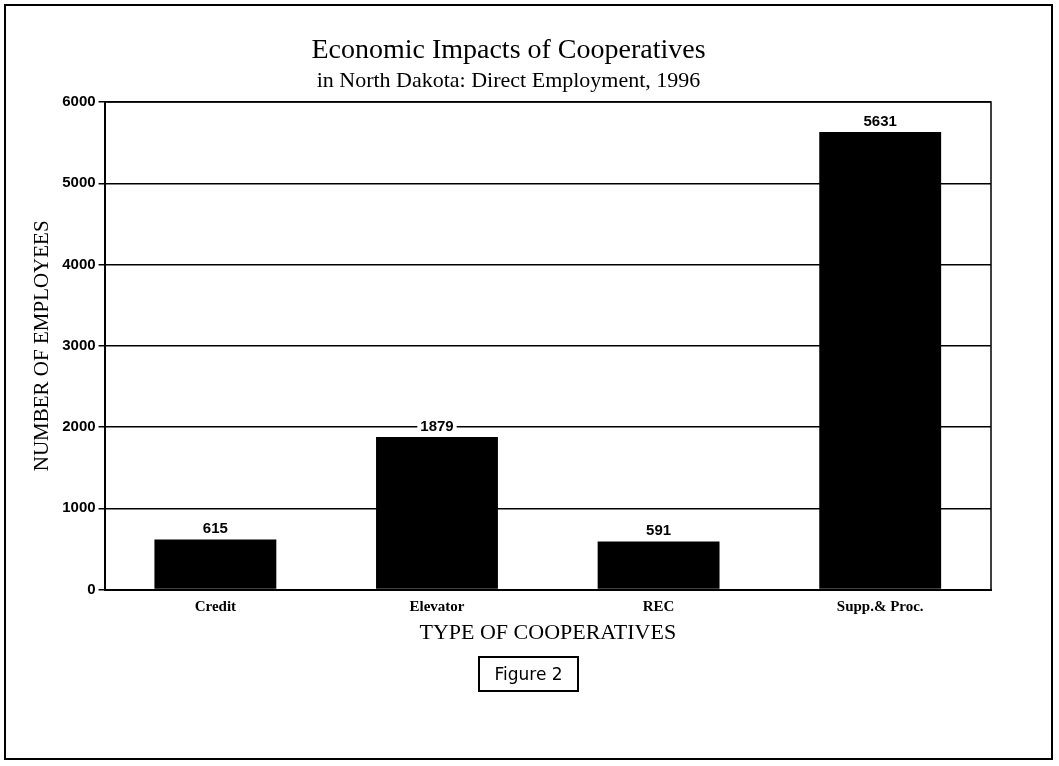  What do you see at coordinates (215, 606) in the screenshot?
I see `x-tick-label: Credit` at bounding box center [215, 606].